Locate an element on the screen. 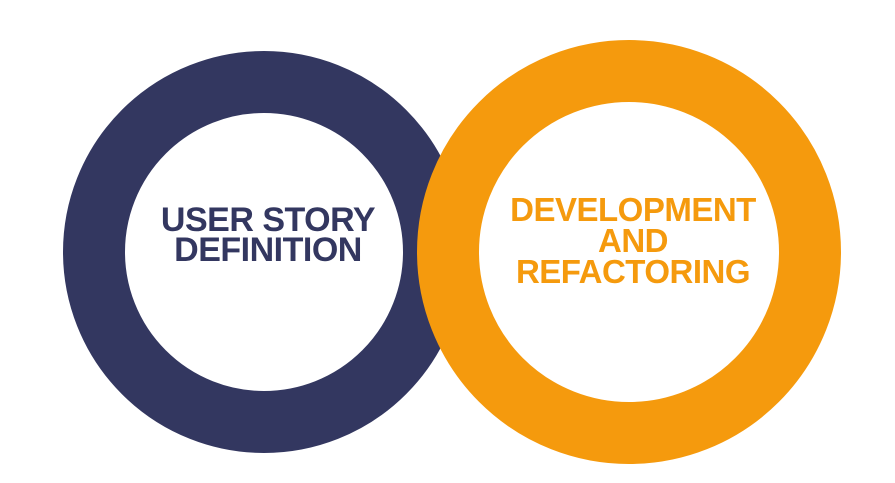 This screenshot has height=483, width=895. label-line: DEFINITION is located at coordinates (268, 250).